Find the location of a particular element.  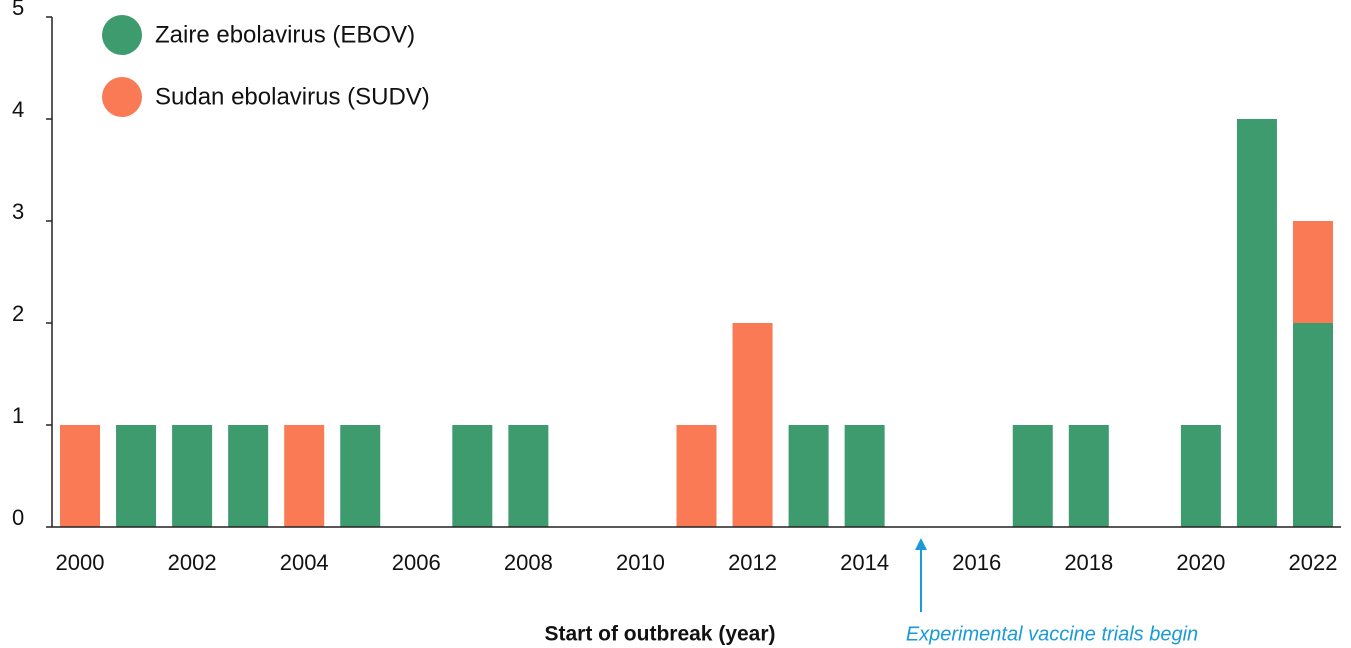

y-tick-label: 5 is located at coordinates (18, 10).